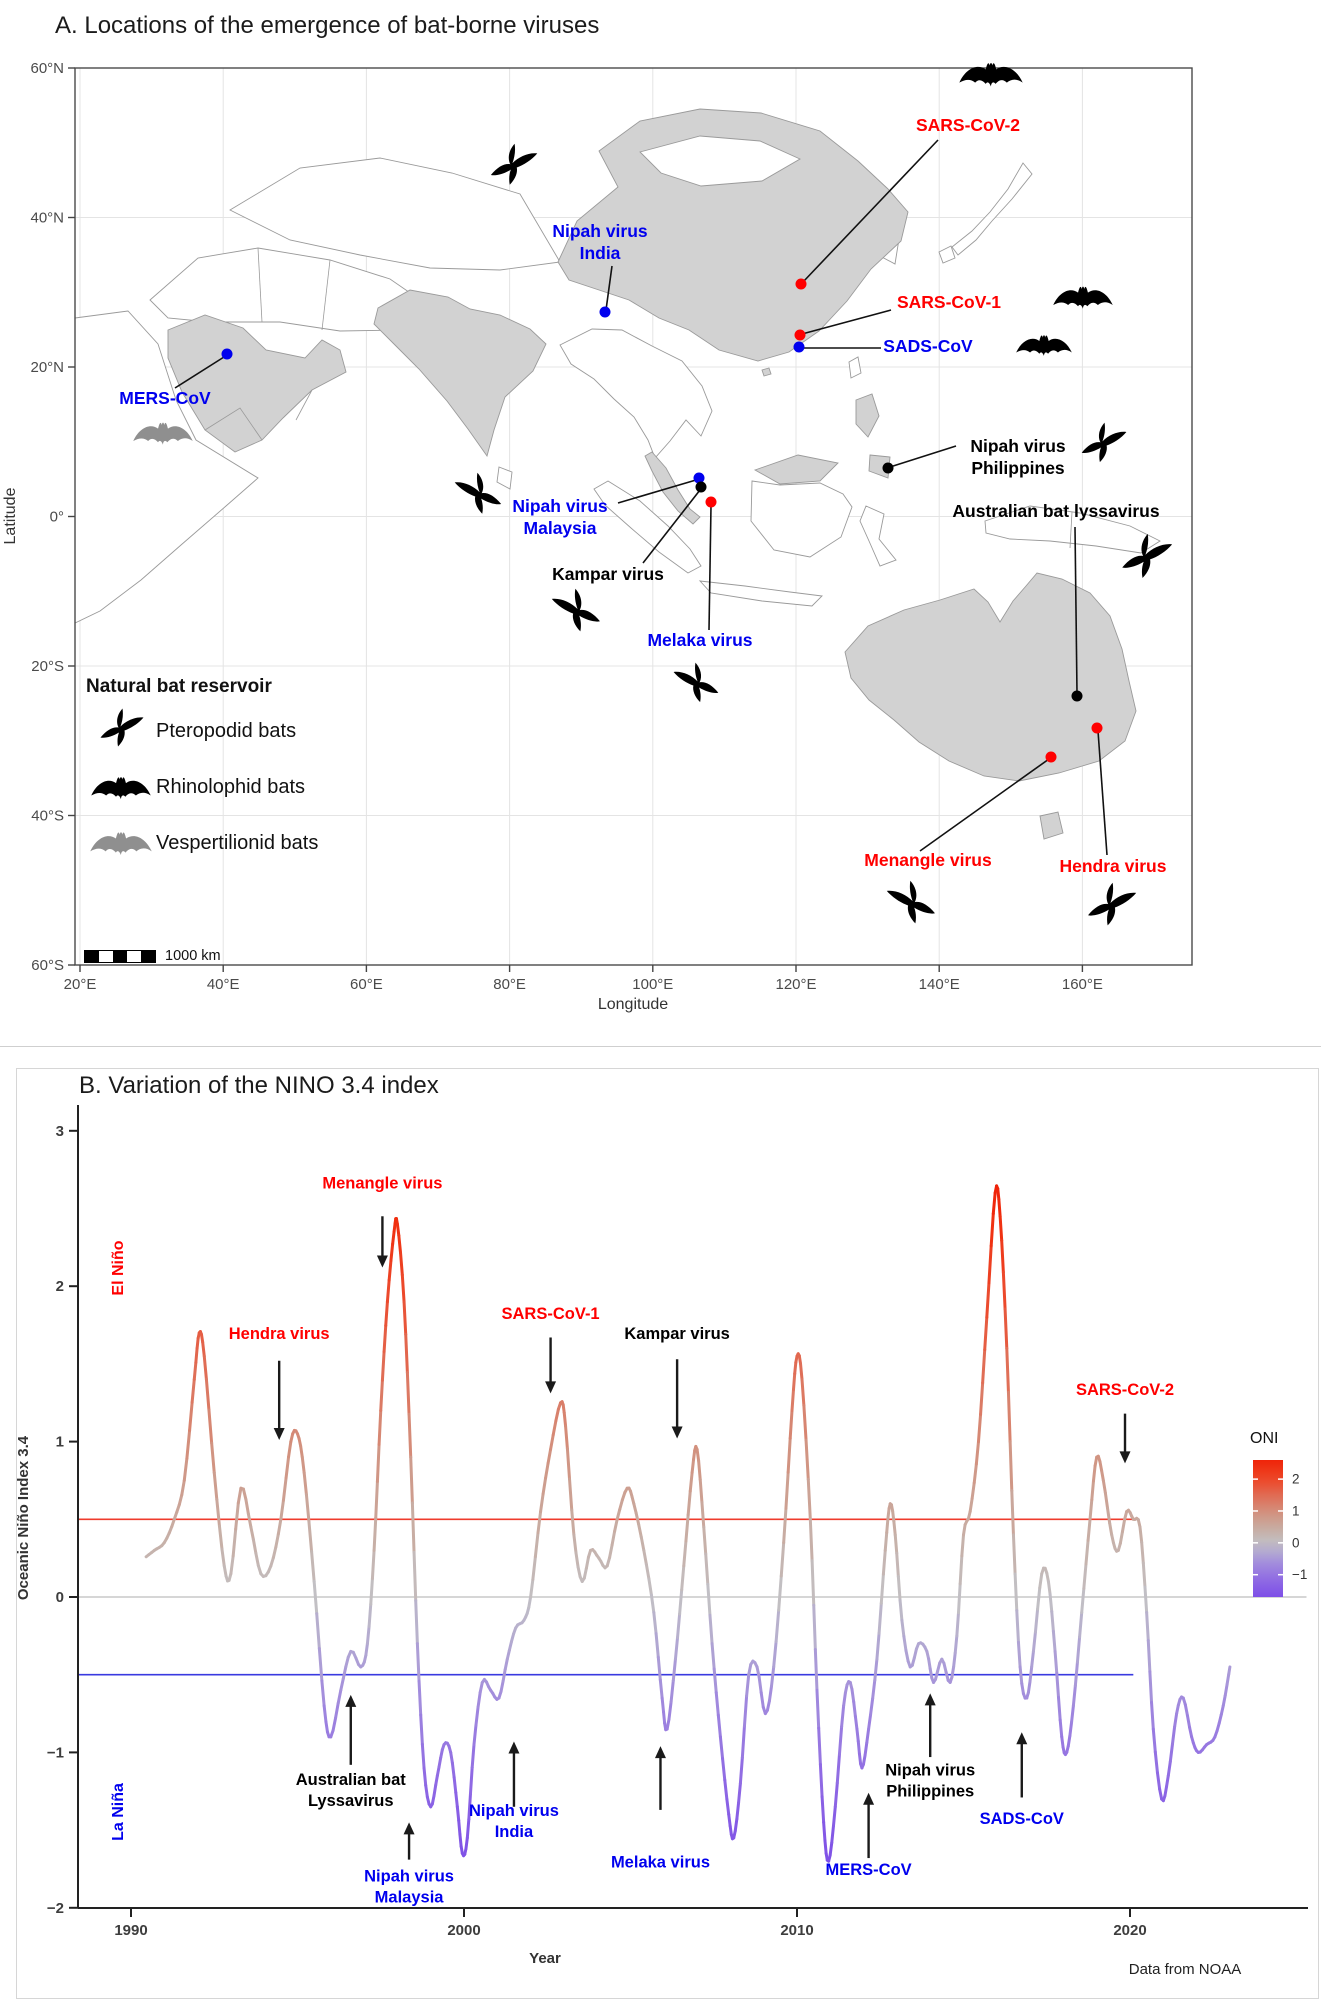 Image resolution: width=1321 pixels, height=2000 pixels. Describe the element at coordinates (1113, 866) in the screenshot. I see `virus-label: Hendra virus` at that location.